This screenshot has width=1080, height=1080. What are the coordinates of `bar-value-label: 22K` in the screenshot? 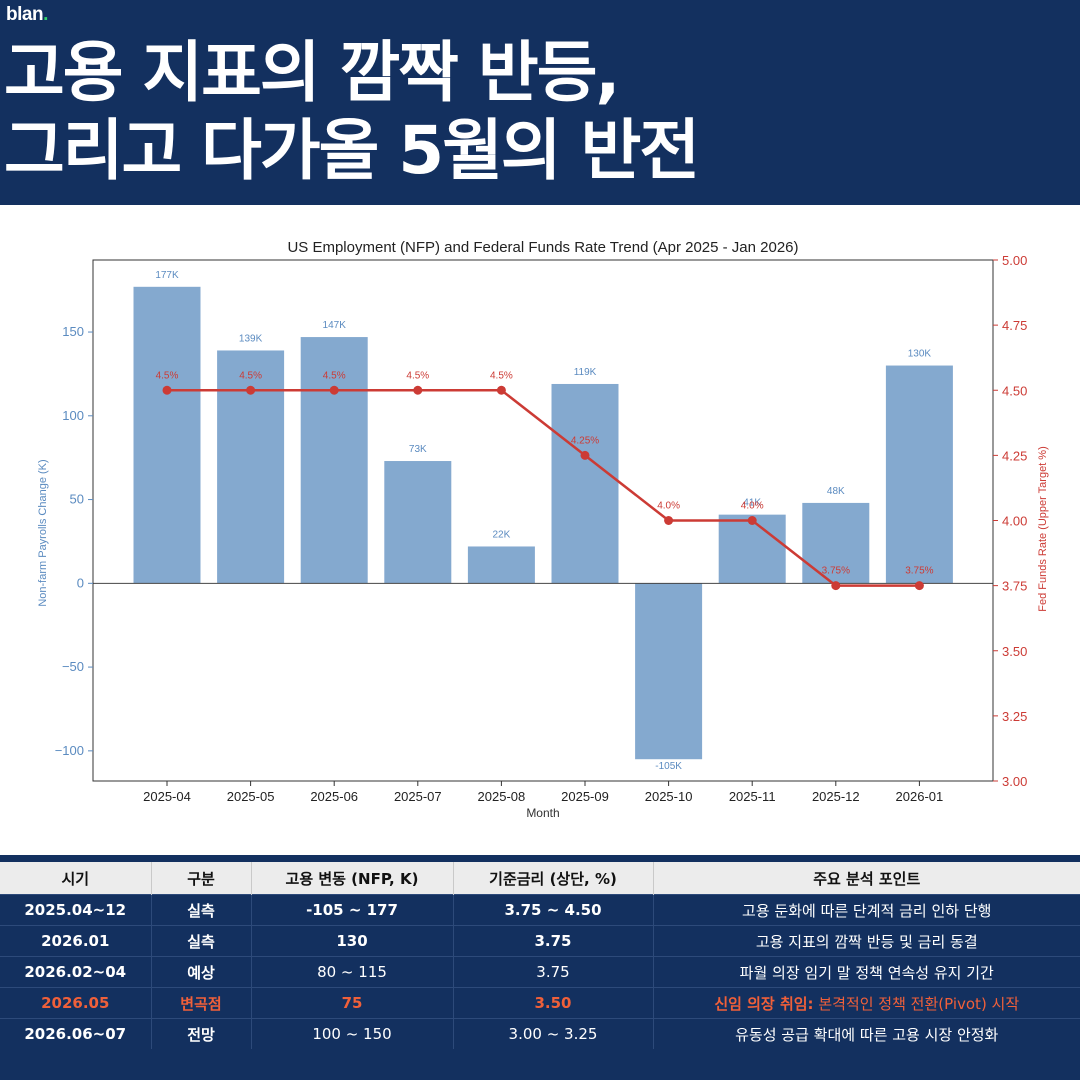 It's located at (502, 534).